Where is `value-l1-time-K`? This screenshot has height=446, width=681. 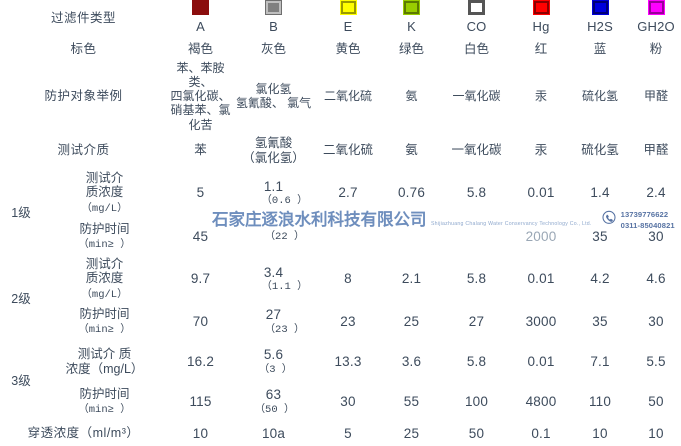
value-l1-time-K is located at coordinates (411, 237).